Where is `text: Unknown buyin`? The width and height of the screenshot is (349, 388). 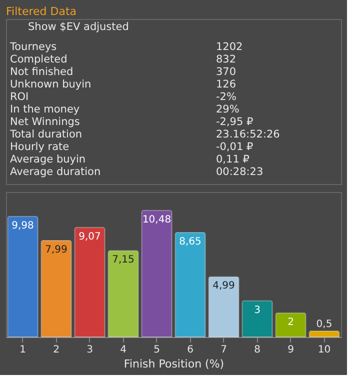
text: Unknown buyin is located at coordinates (51, 84).